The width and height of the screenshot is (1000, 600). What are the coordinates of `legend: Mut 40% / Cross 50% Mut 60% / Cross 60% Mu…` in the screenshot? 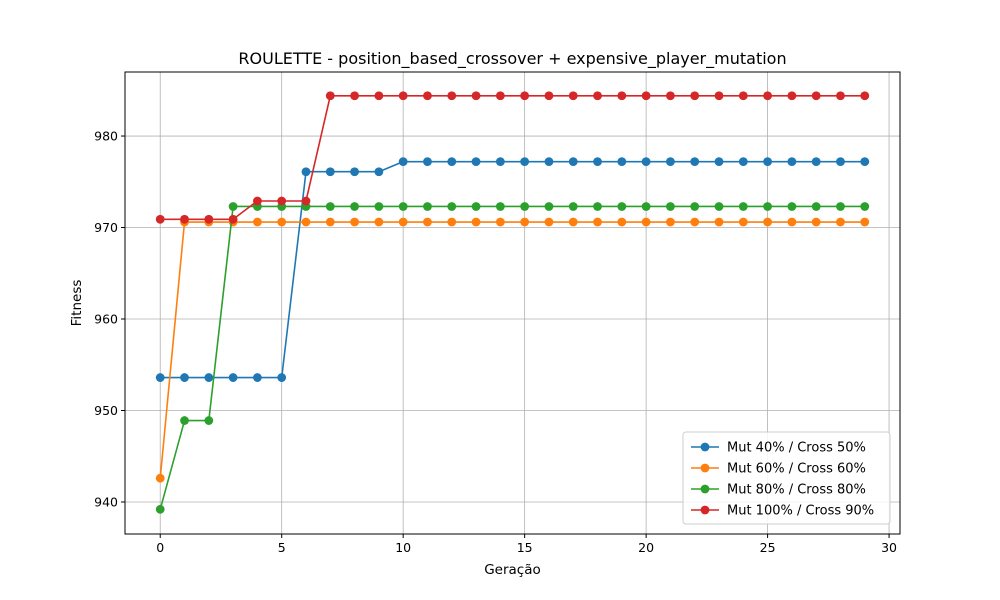 It's located at (786, 478).